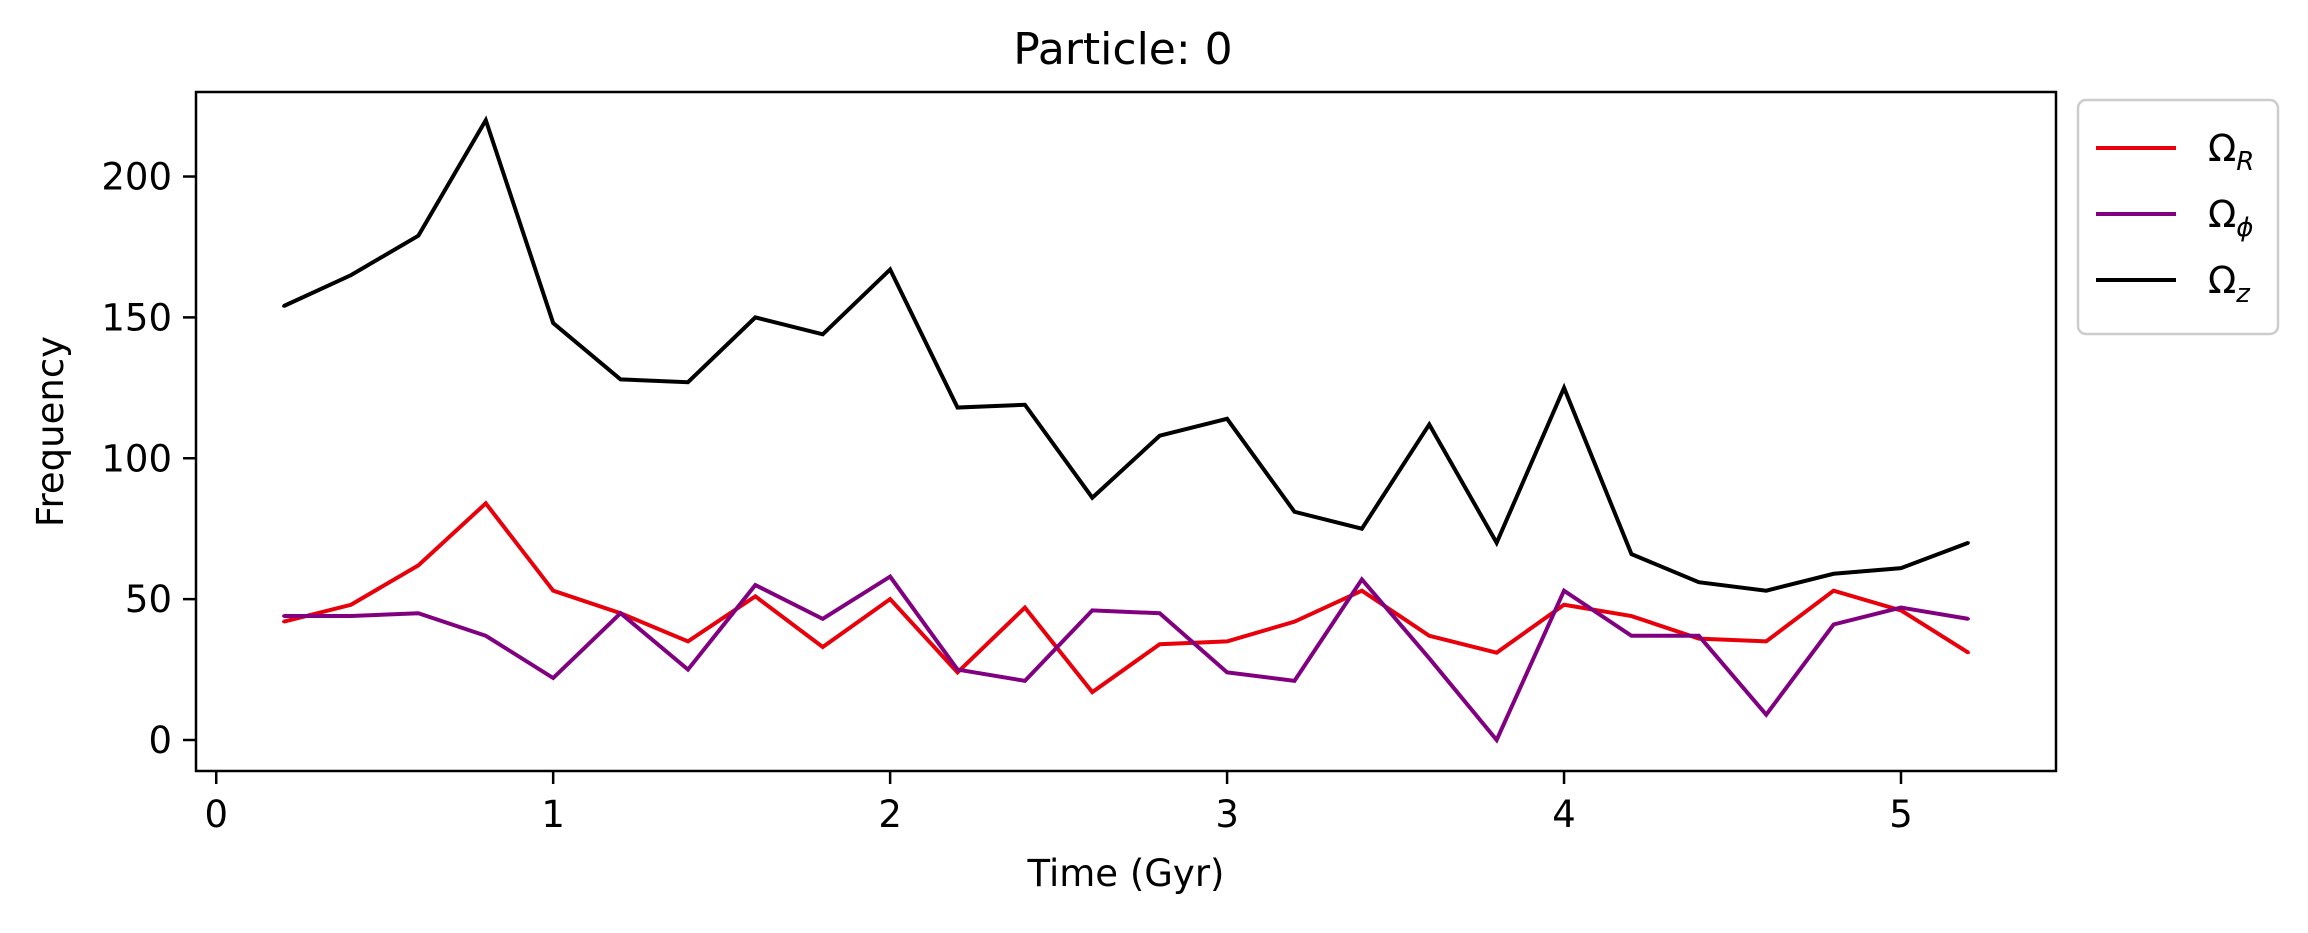  I want to click on legend-item: ΩR, so click(2175, 152).